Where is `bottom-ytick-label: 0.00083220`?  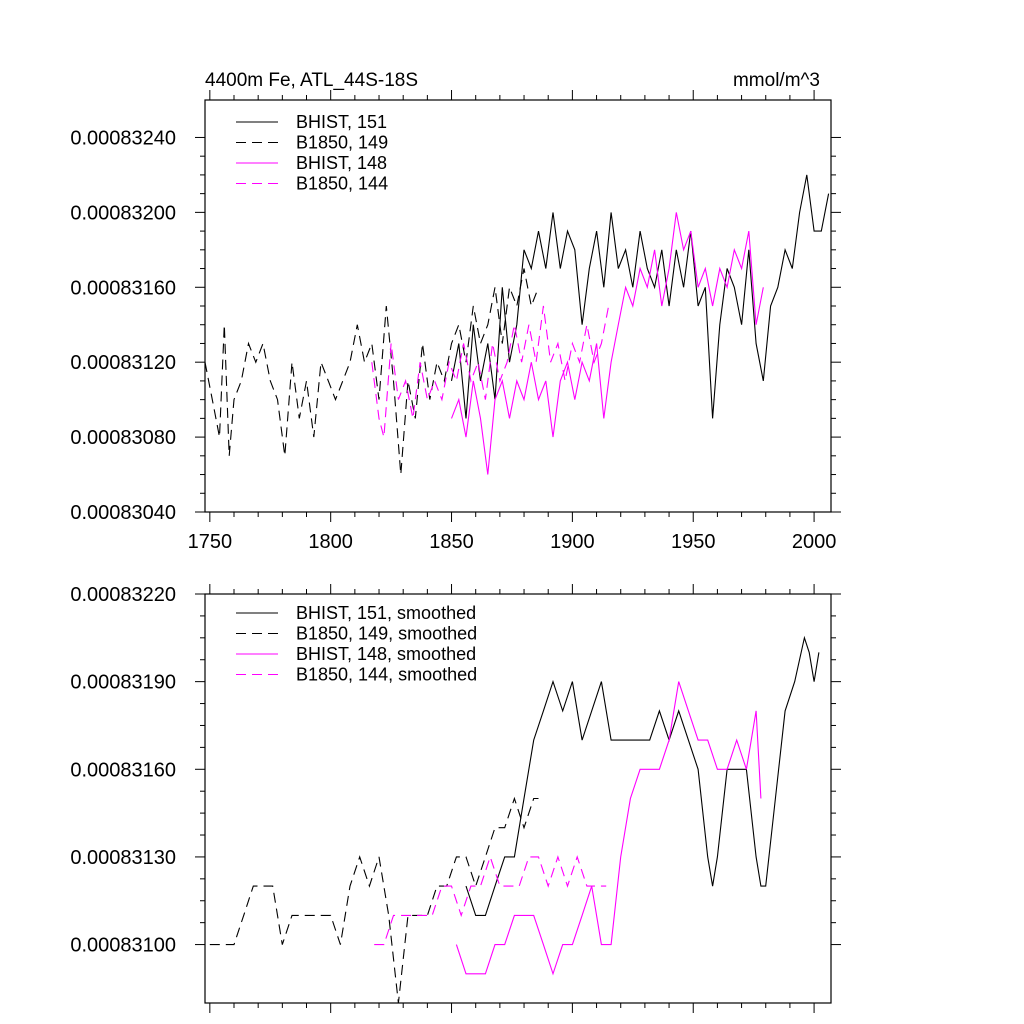 bottom-ytick-label: 0.00083220 is located at coordinates (123, 595).